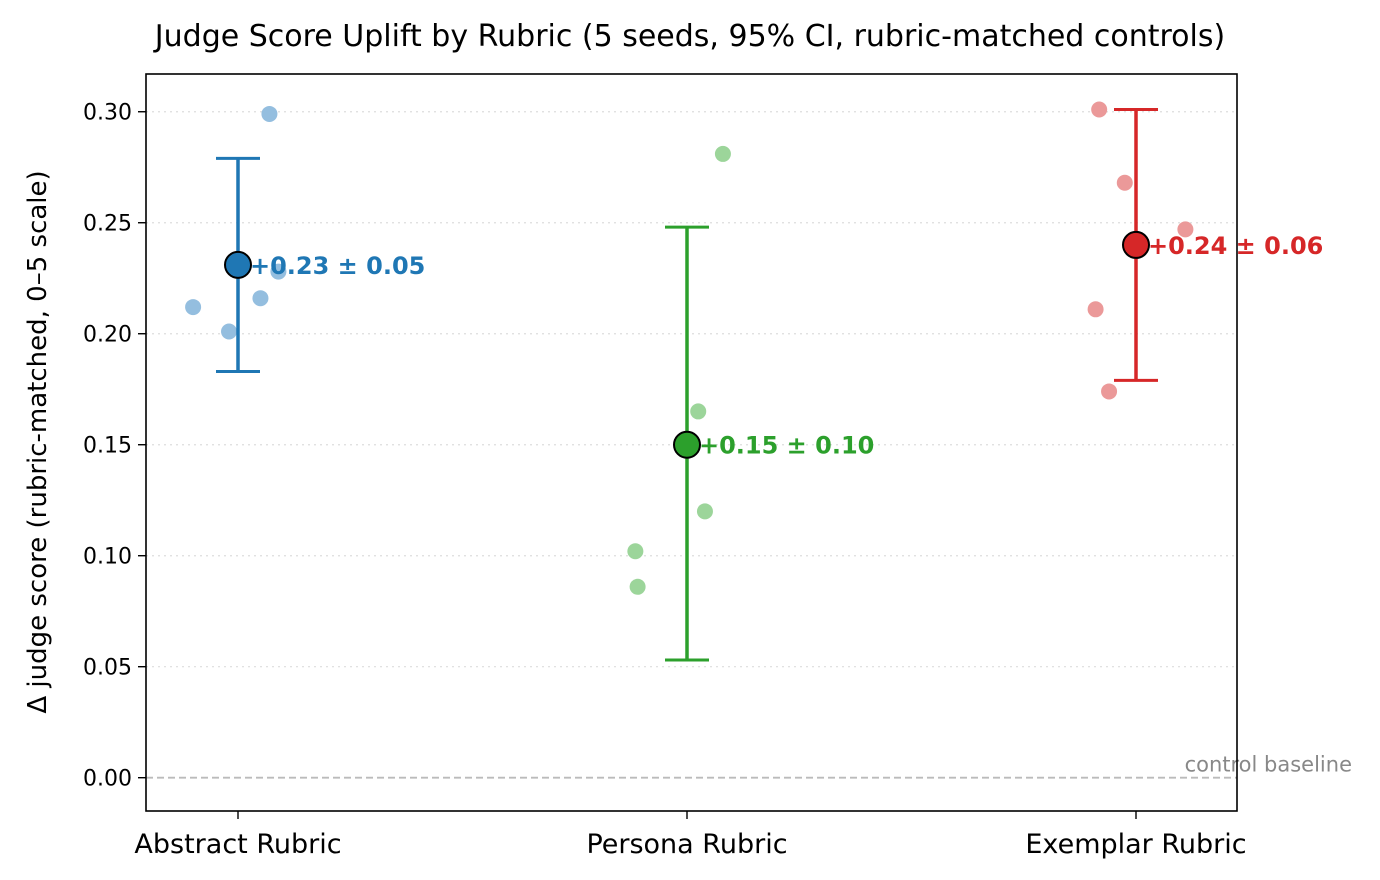  I want to click on y-tick-label: 0.15, so click(107, 446).